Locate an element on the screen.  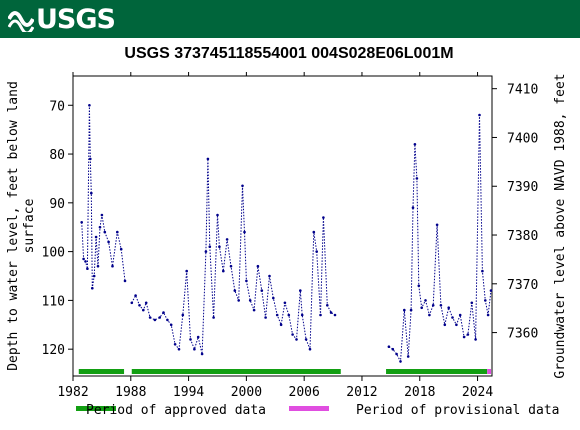
y2-tick-label: 7400 is located at coordinates (522, 138).